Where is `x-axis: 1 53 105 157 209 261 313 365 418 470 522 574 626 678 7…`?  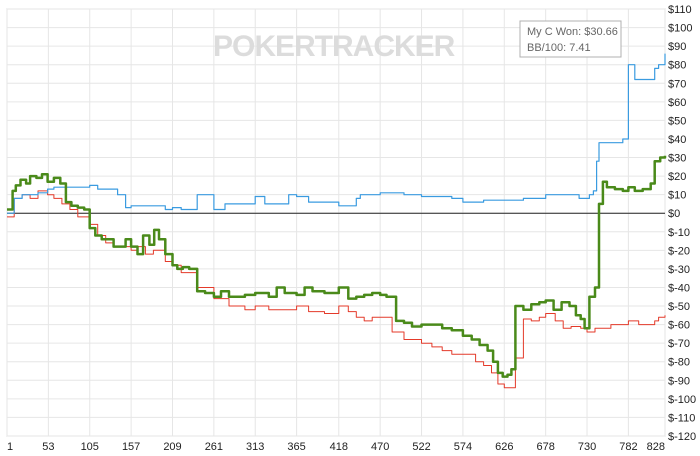
x-axis: 1 53 105 157 209 261 313 365 418 470 522 574 626 678 7… is located at coordinates (336, 447).